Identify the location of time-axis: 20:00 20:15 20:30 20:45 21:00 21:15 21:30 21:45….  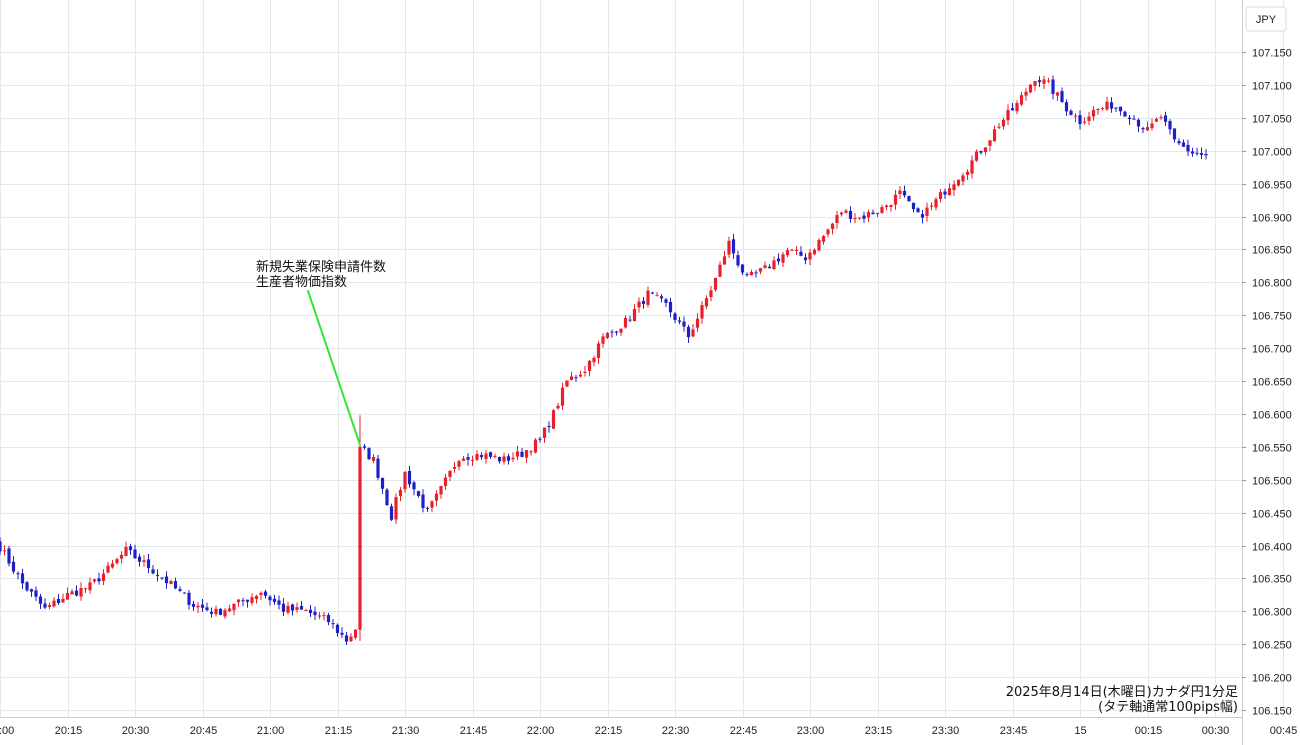
(648, 731).